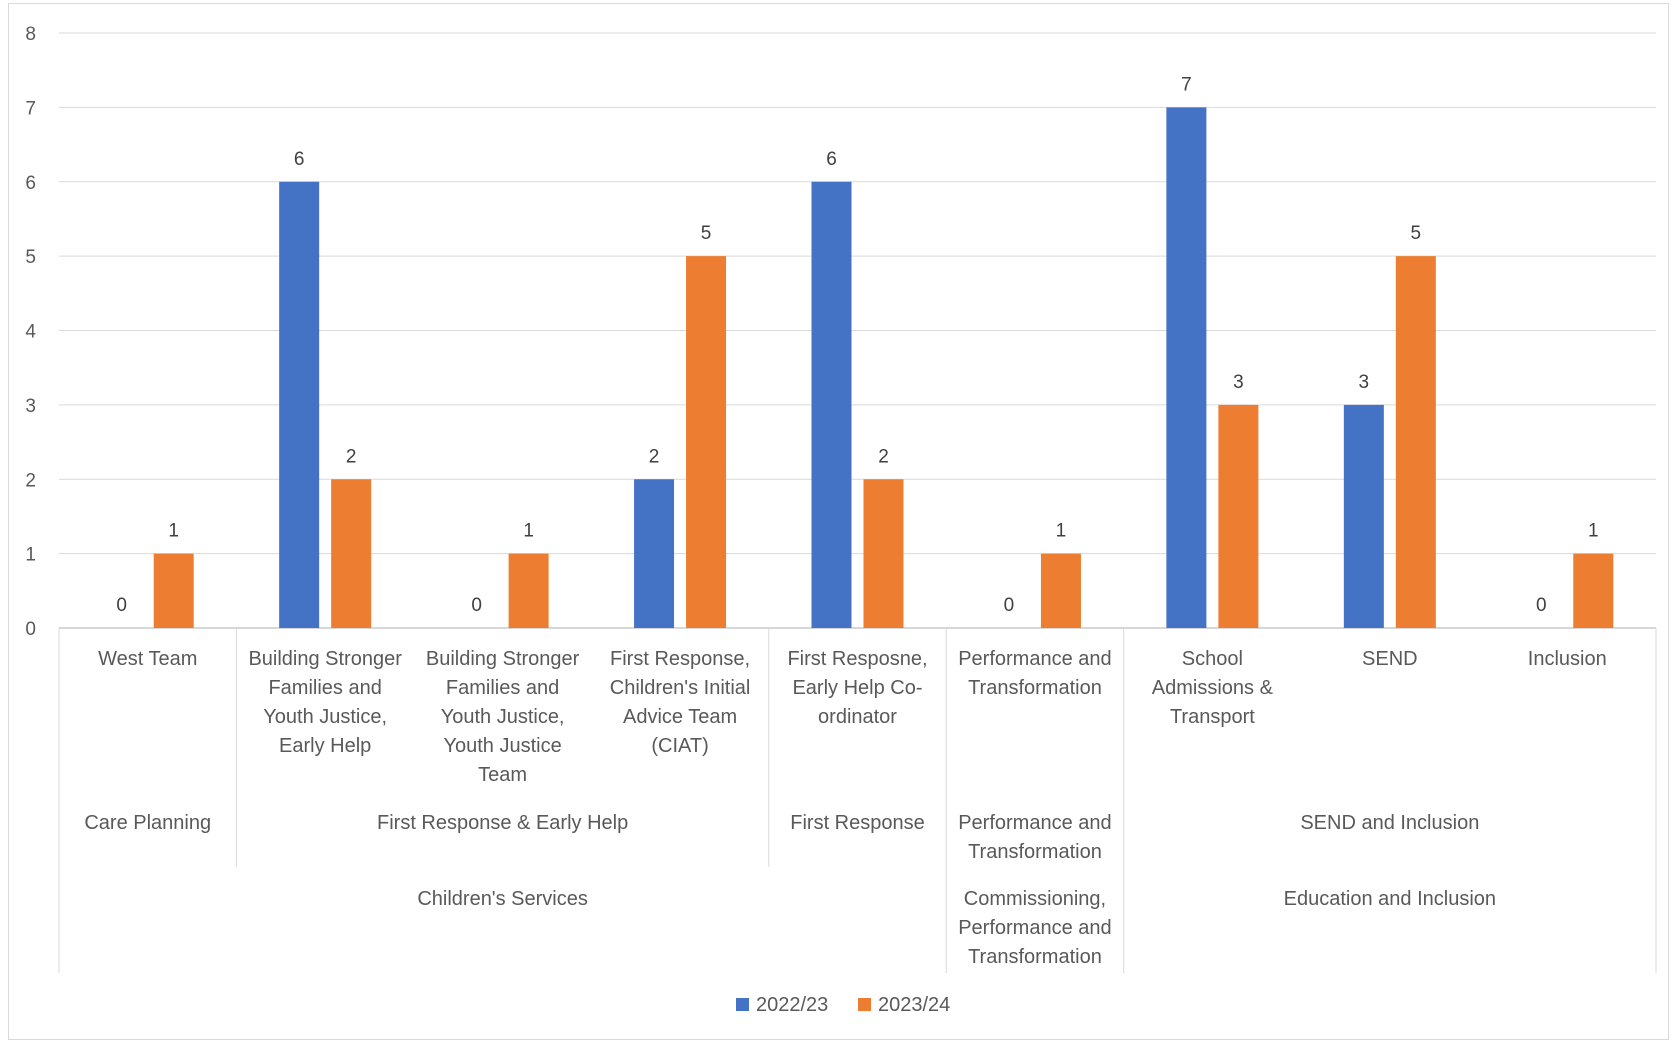 Image resolution: width=1677 pixels, height=1045 pixels. What do you see at coordinates (30, 34) in the screenshot?
I see `y-tick-label: 8` at bounding box center [30, 34].